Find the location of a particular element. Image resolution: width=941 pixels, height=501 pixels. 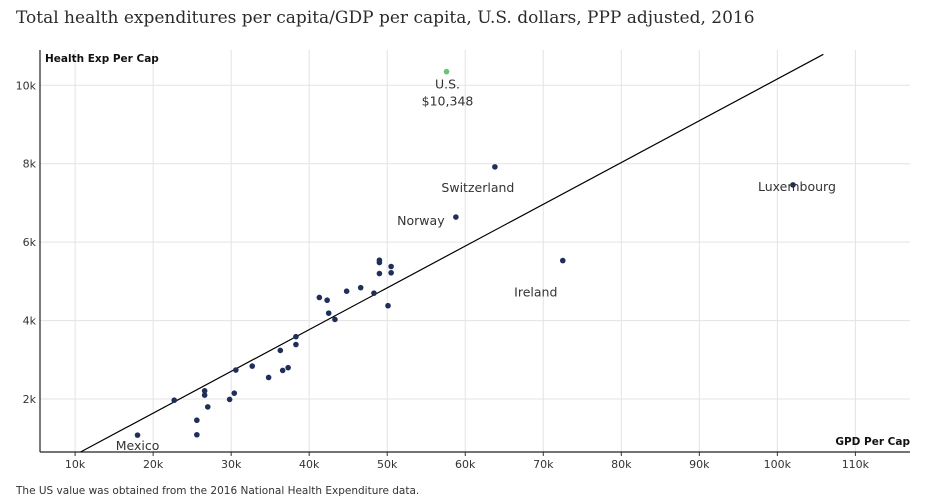

y-tick-label: 2k is located at coordinates (30, 399).